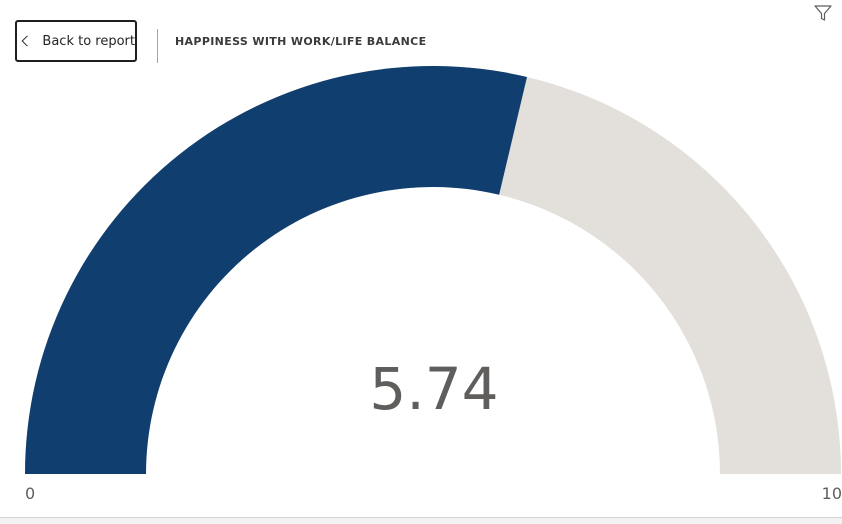 This screenshot has height=524, width=842. Describe the element at coordinates (433, 389) in the screenshot. I see `gauge-value-label: 5.74` at that location.